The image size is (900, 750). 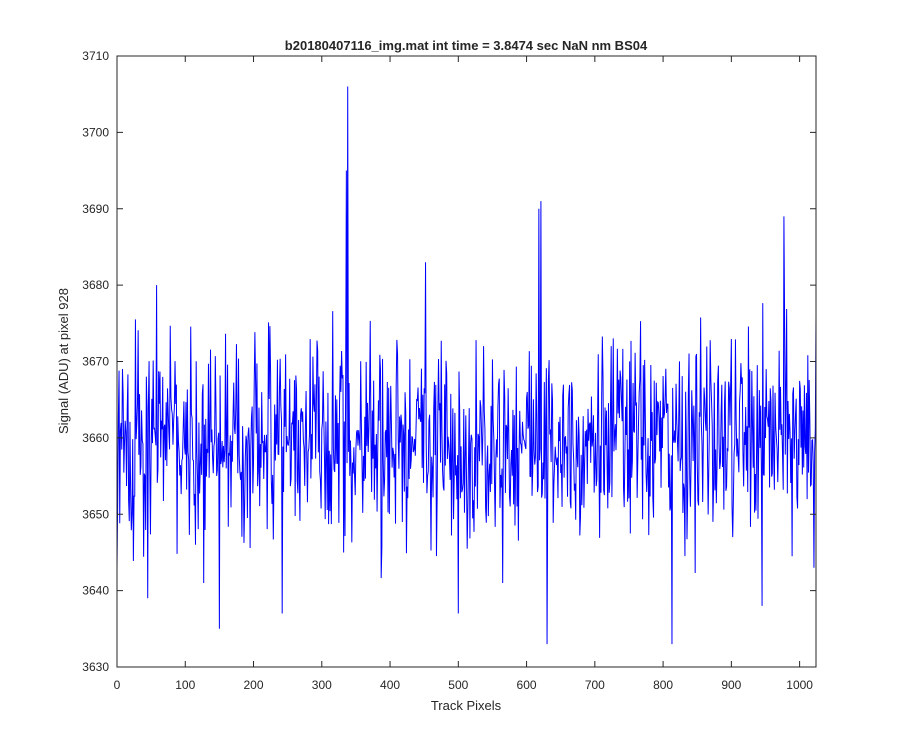 I want to click on x-tick-label: 400, so click(x=390, y=685).